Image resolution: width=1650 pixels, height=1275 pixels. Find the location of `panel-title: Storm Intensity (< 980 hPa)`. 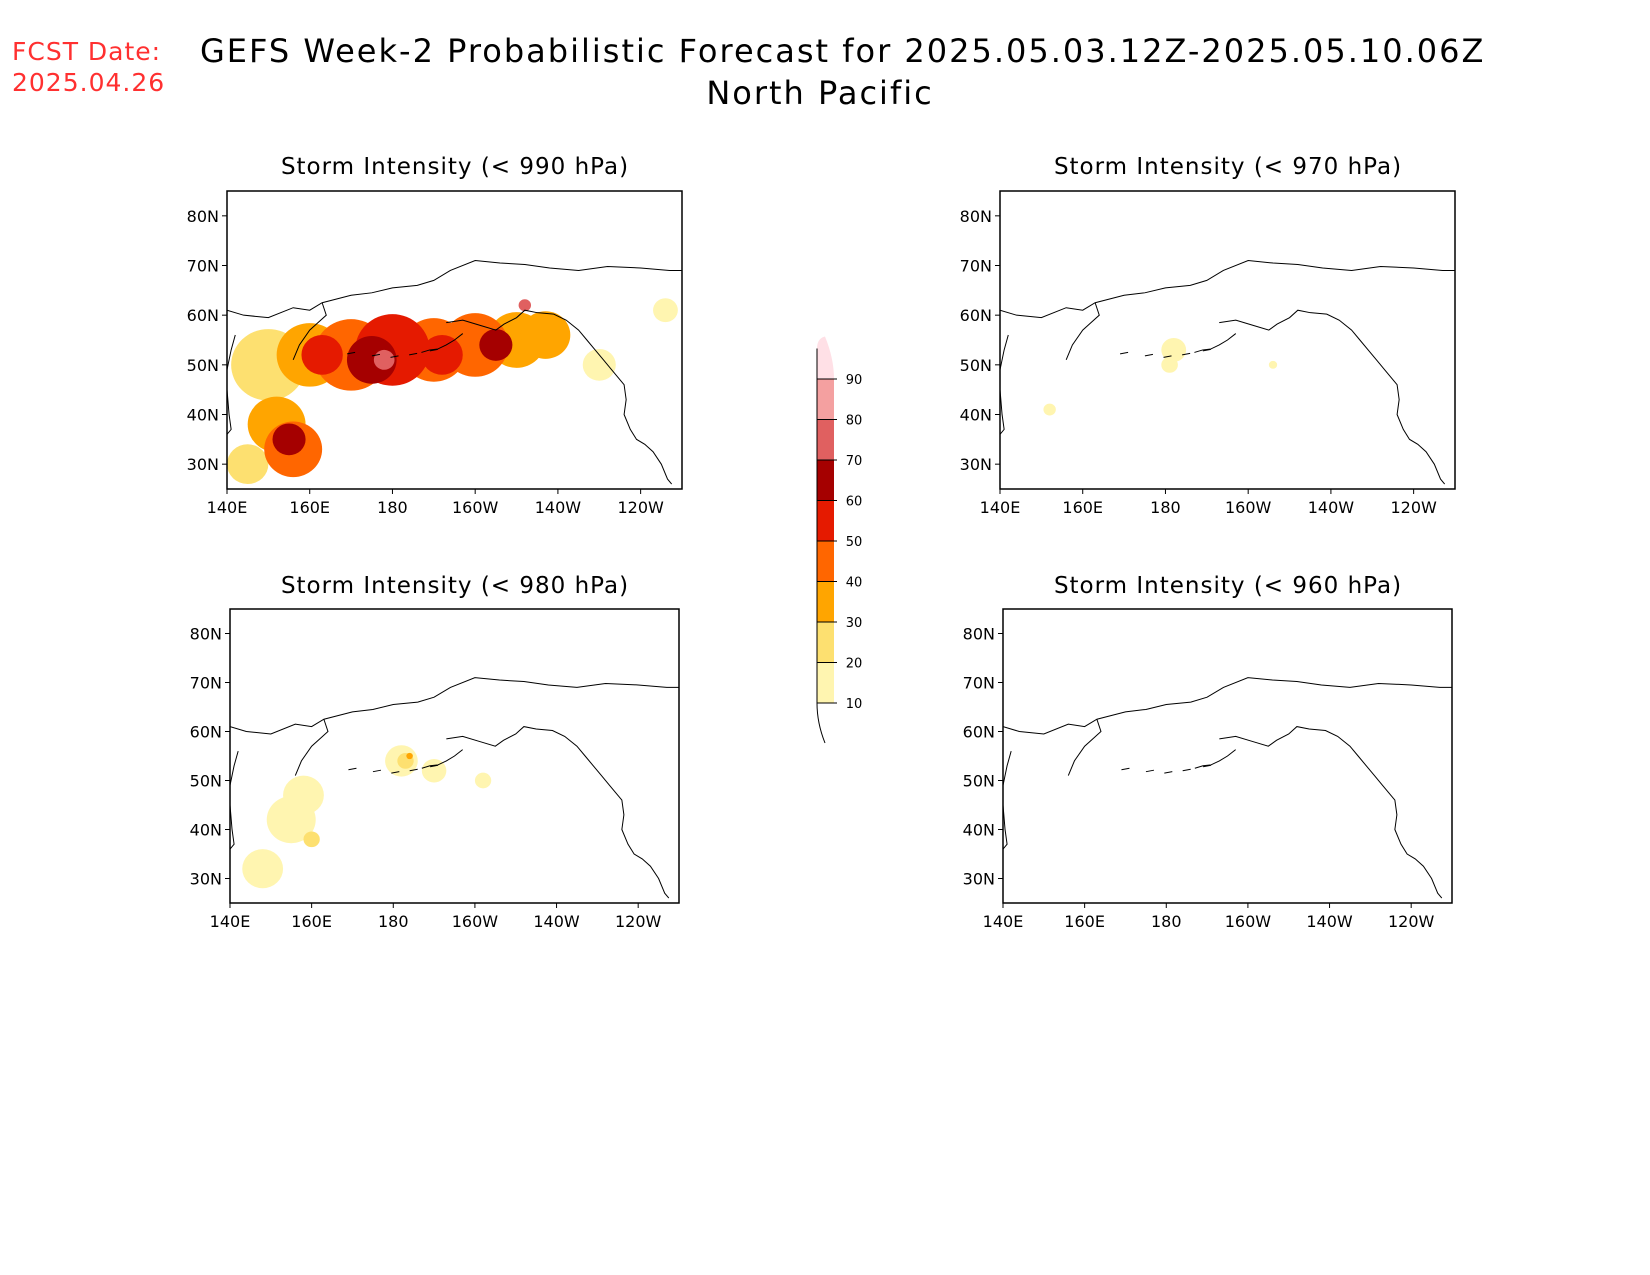

panel-title: Storm Intensity (< 980 hPa) is located at coordinates (455, 586).